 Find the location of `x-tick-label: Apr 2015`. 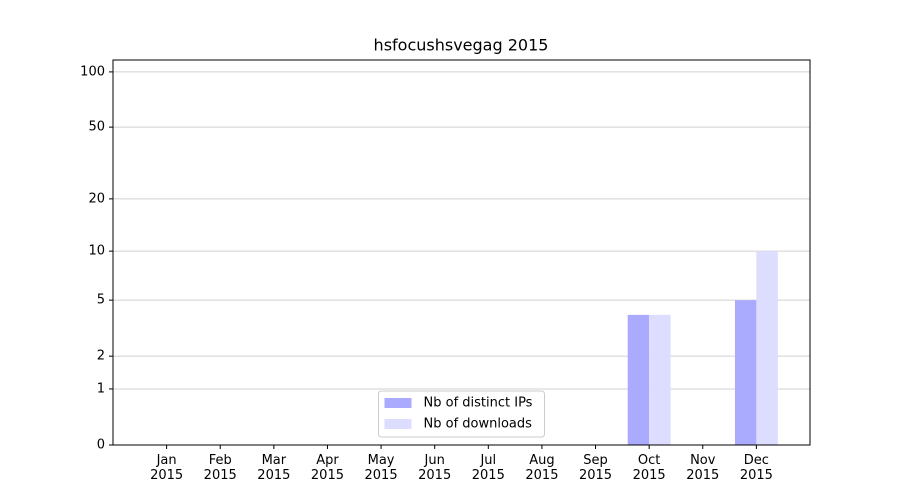

x-tick-label: Apr 2015 is located at coordinates (327, 468).